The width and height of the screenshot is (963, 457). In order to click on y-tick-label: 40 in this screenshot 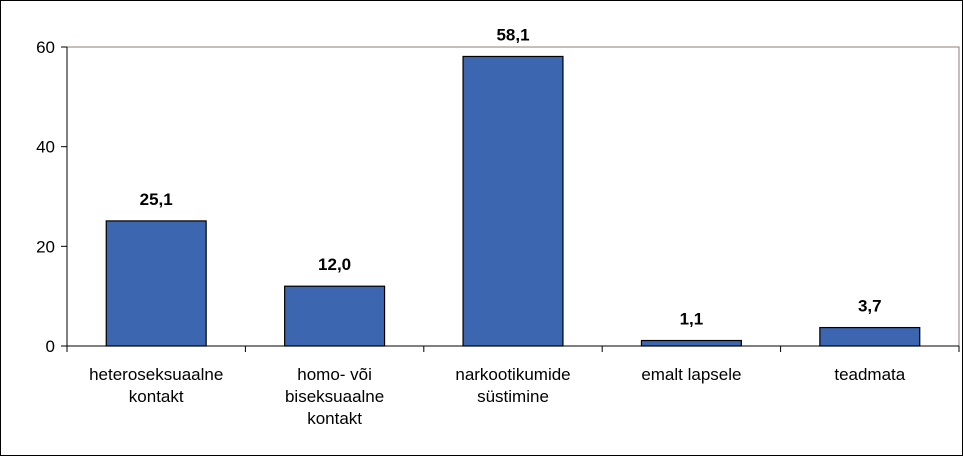, I will do `click(45, 147)`.